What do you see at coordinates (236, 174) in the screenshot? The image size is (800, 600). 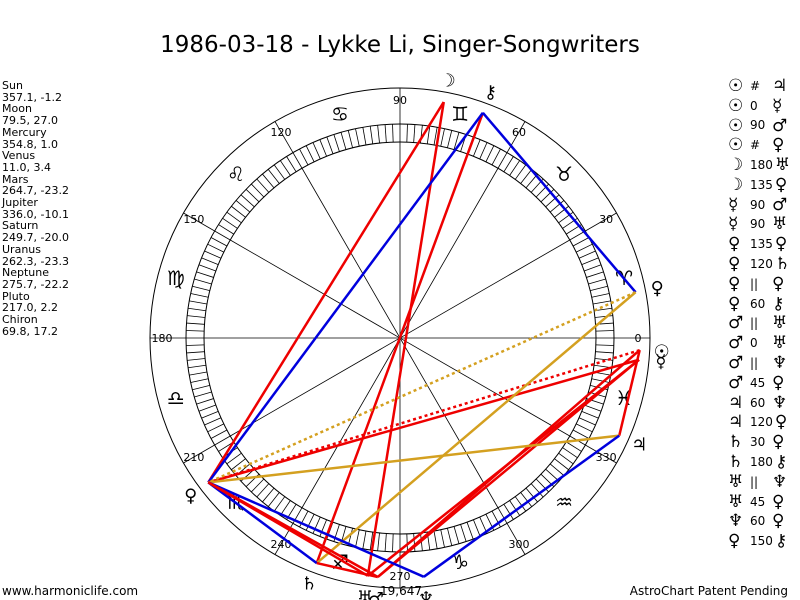 I see `zodiac-sign-glyph: ♌` at bounding box center [236, 174].